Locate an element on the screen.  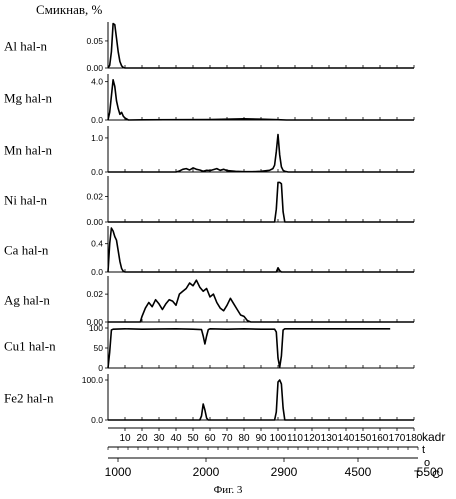
kadr-tick-label: 50 is located at coordinates (193, 438).